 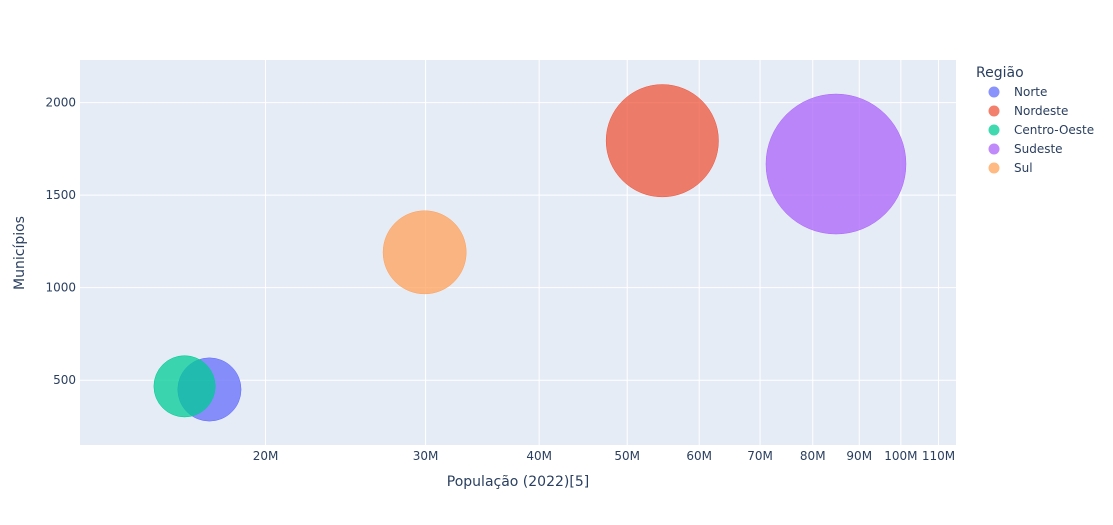 What do you see at coordinates (60, 195) in the screenshot?
I see `y-tick-label: 1500` at bounding box center [60, 195].